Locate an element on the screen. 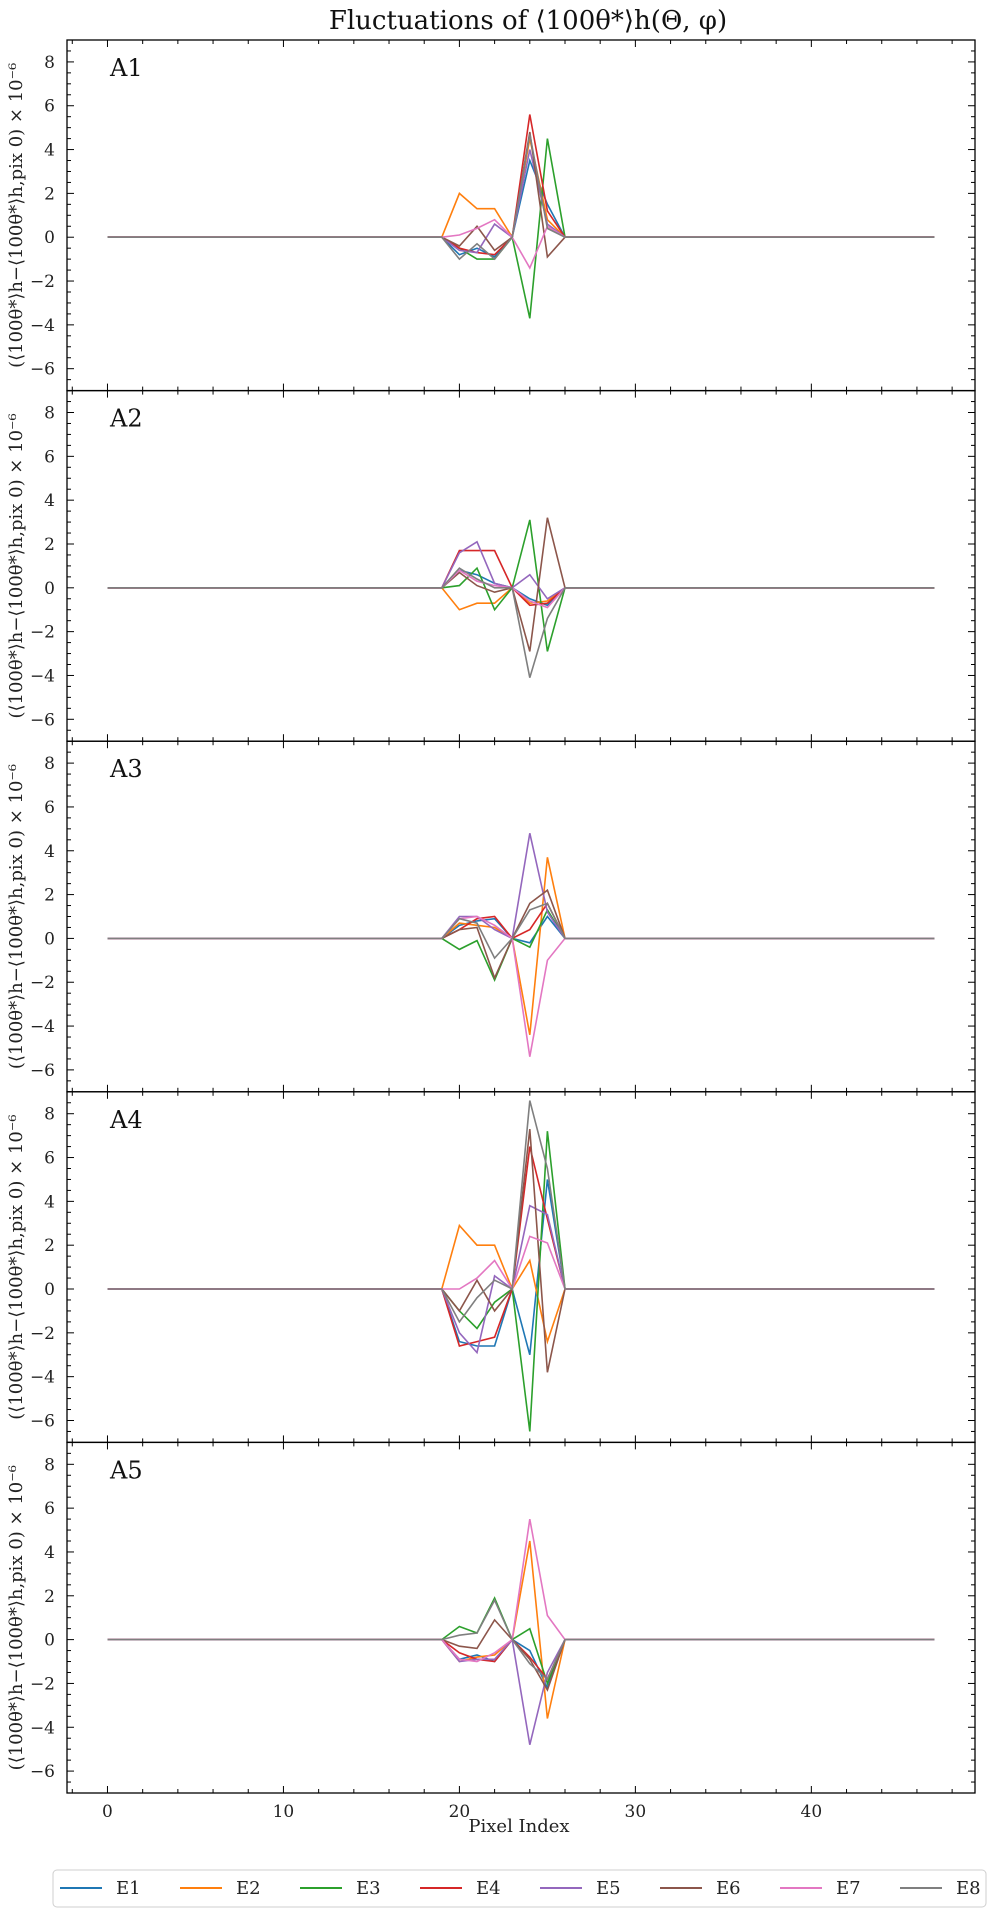 Image resolution: width=996 pixels, height=1914 pixels. series-line-e8-a2 is located at coordinates (521, 622).